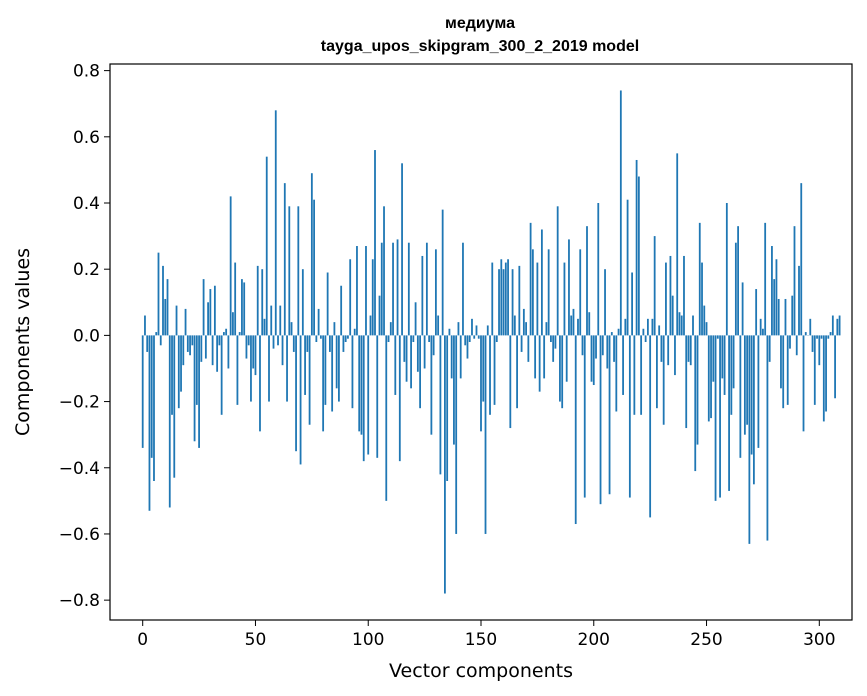 The image size is (867, 696). What do you see at coordinates (86, 336) in the screenshot?
I see `y-tick-label: 0.0` at bounding box center [86, 336].